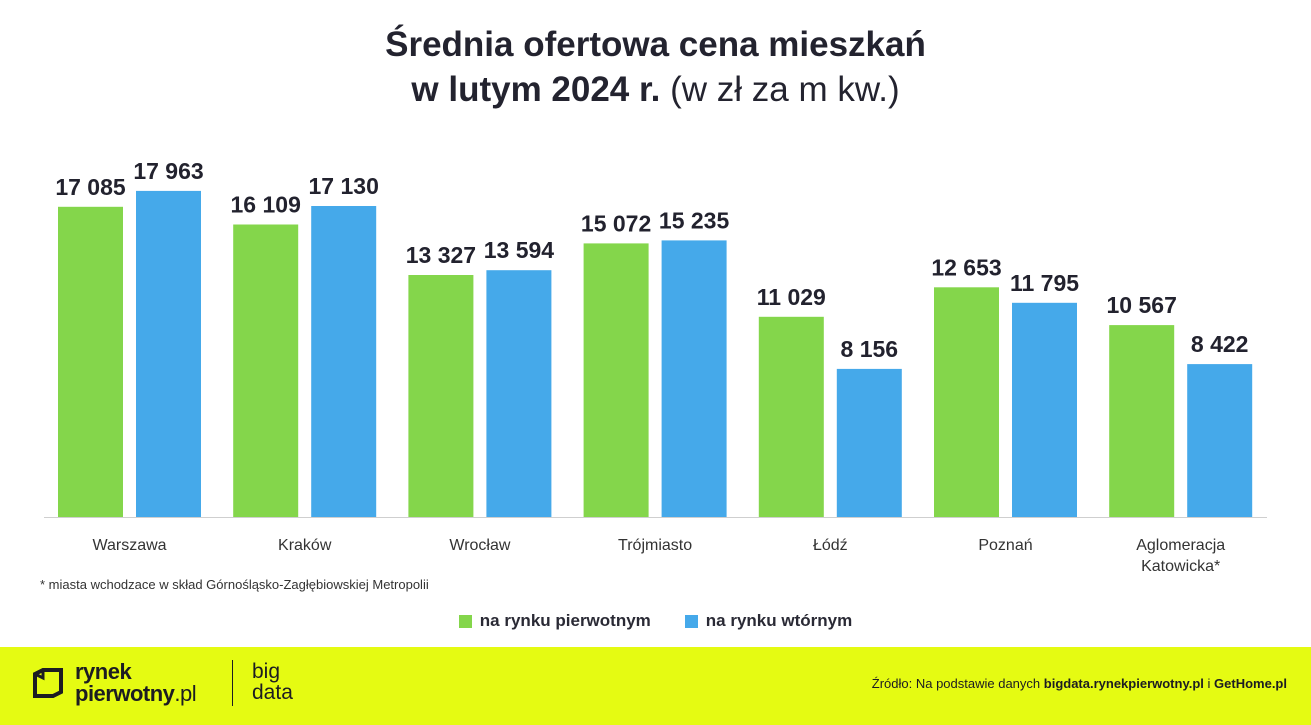  Describe the element at coordinates (1123, 683) in the screenshot. I see `source-link-bigdata: bigdata.rynekpierwotny.pl` at that location.